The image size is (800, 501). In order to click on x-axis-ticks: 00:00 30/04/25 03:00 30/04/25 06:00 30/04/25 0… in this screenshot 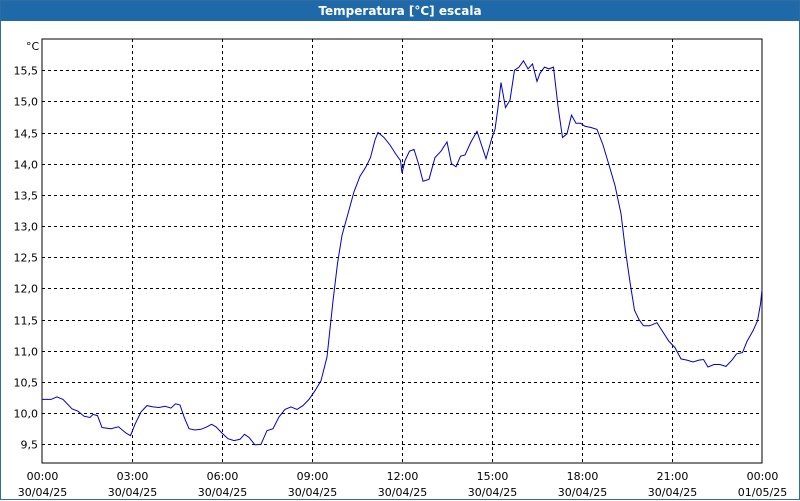, I will do `click(402, 484)`.